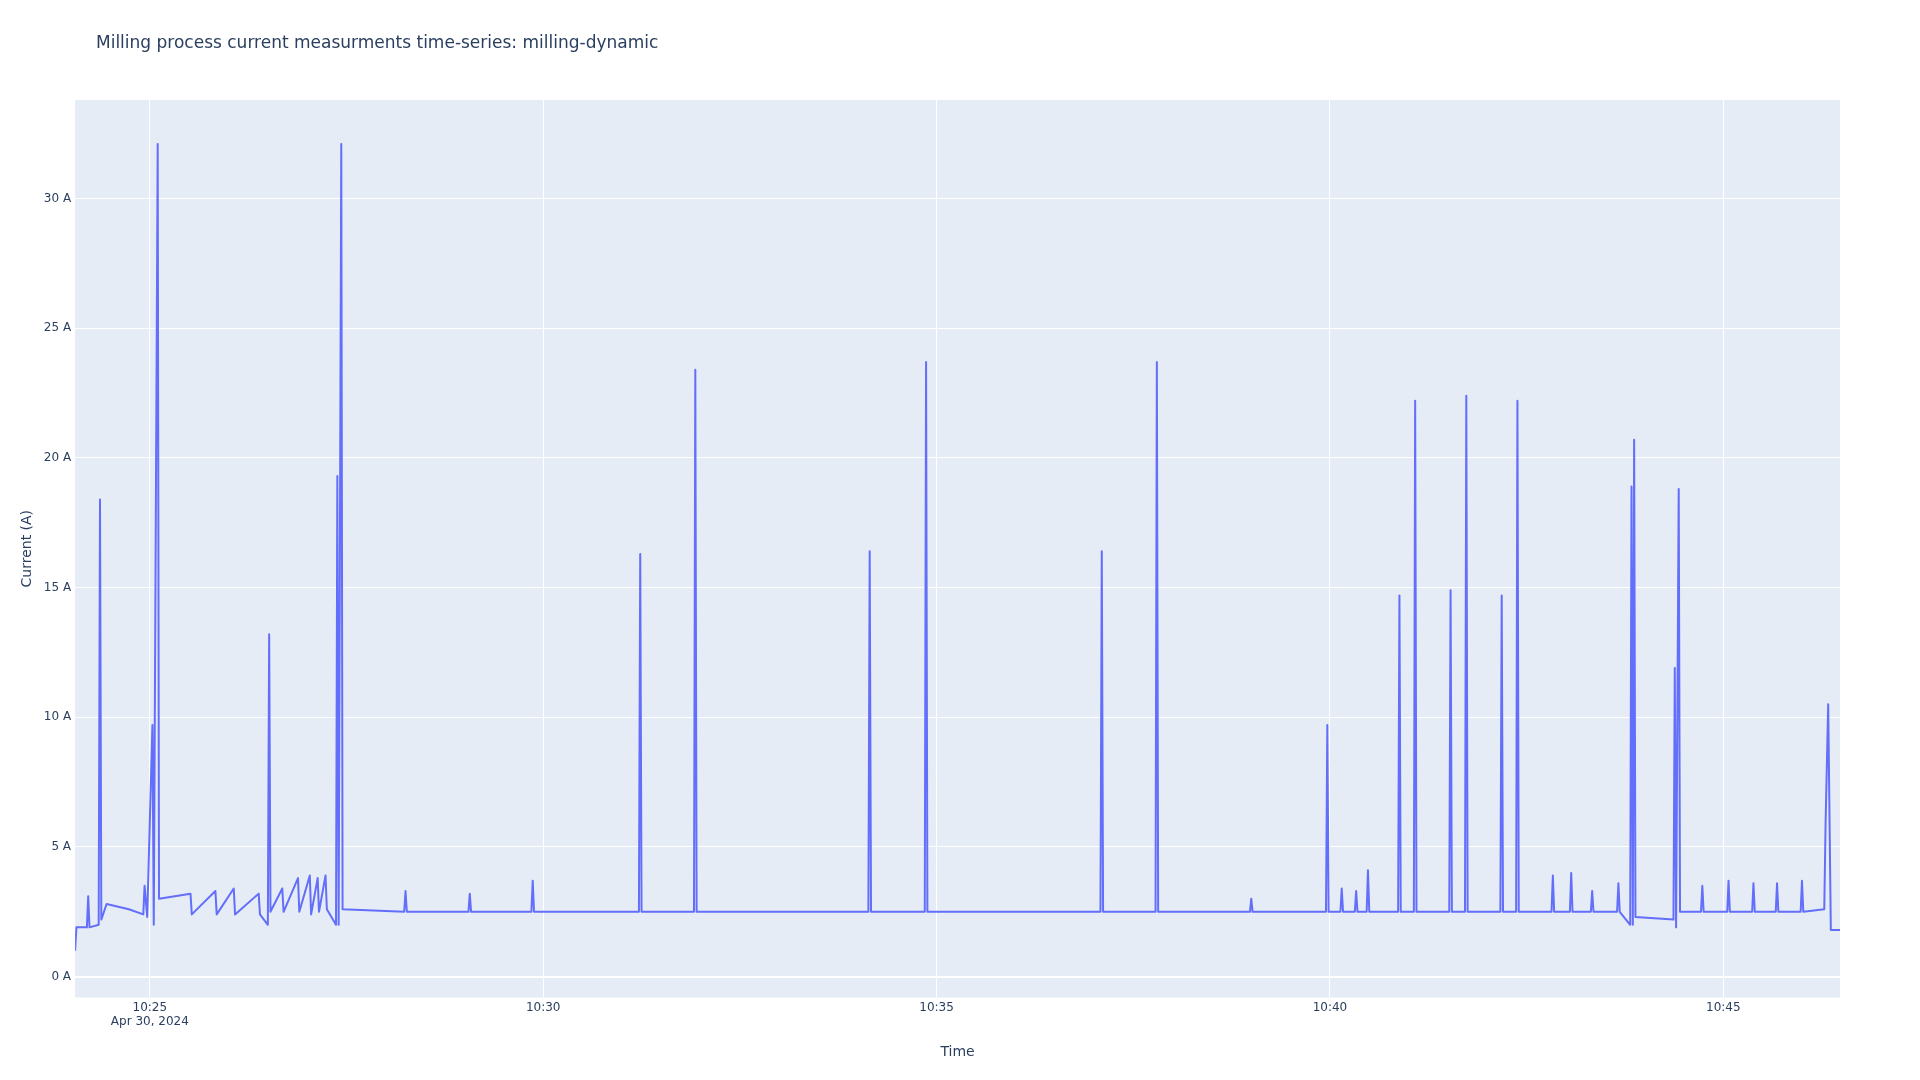  What do you see at coordinates (57, 586) in the screenshot?
I see `y-tick-label: 15 A` at bounding box center [57, 586].